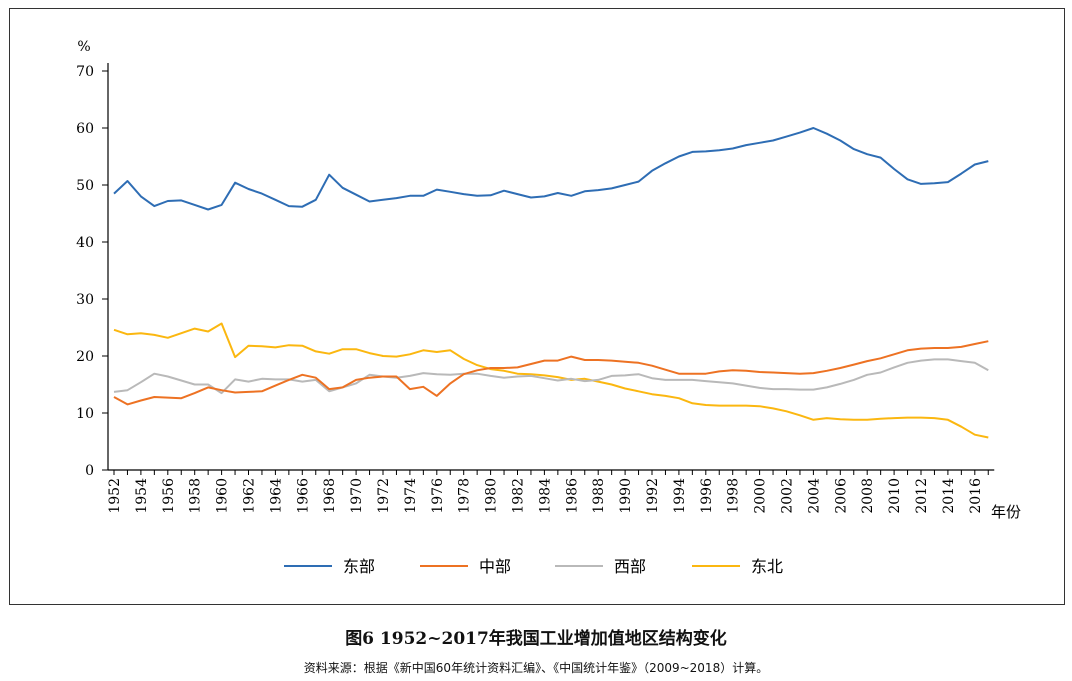  Describe the element at coordinates (85, 186) in the screenshot. I see `y-tick-label: 50` at that location.